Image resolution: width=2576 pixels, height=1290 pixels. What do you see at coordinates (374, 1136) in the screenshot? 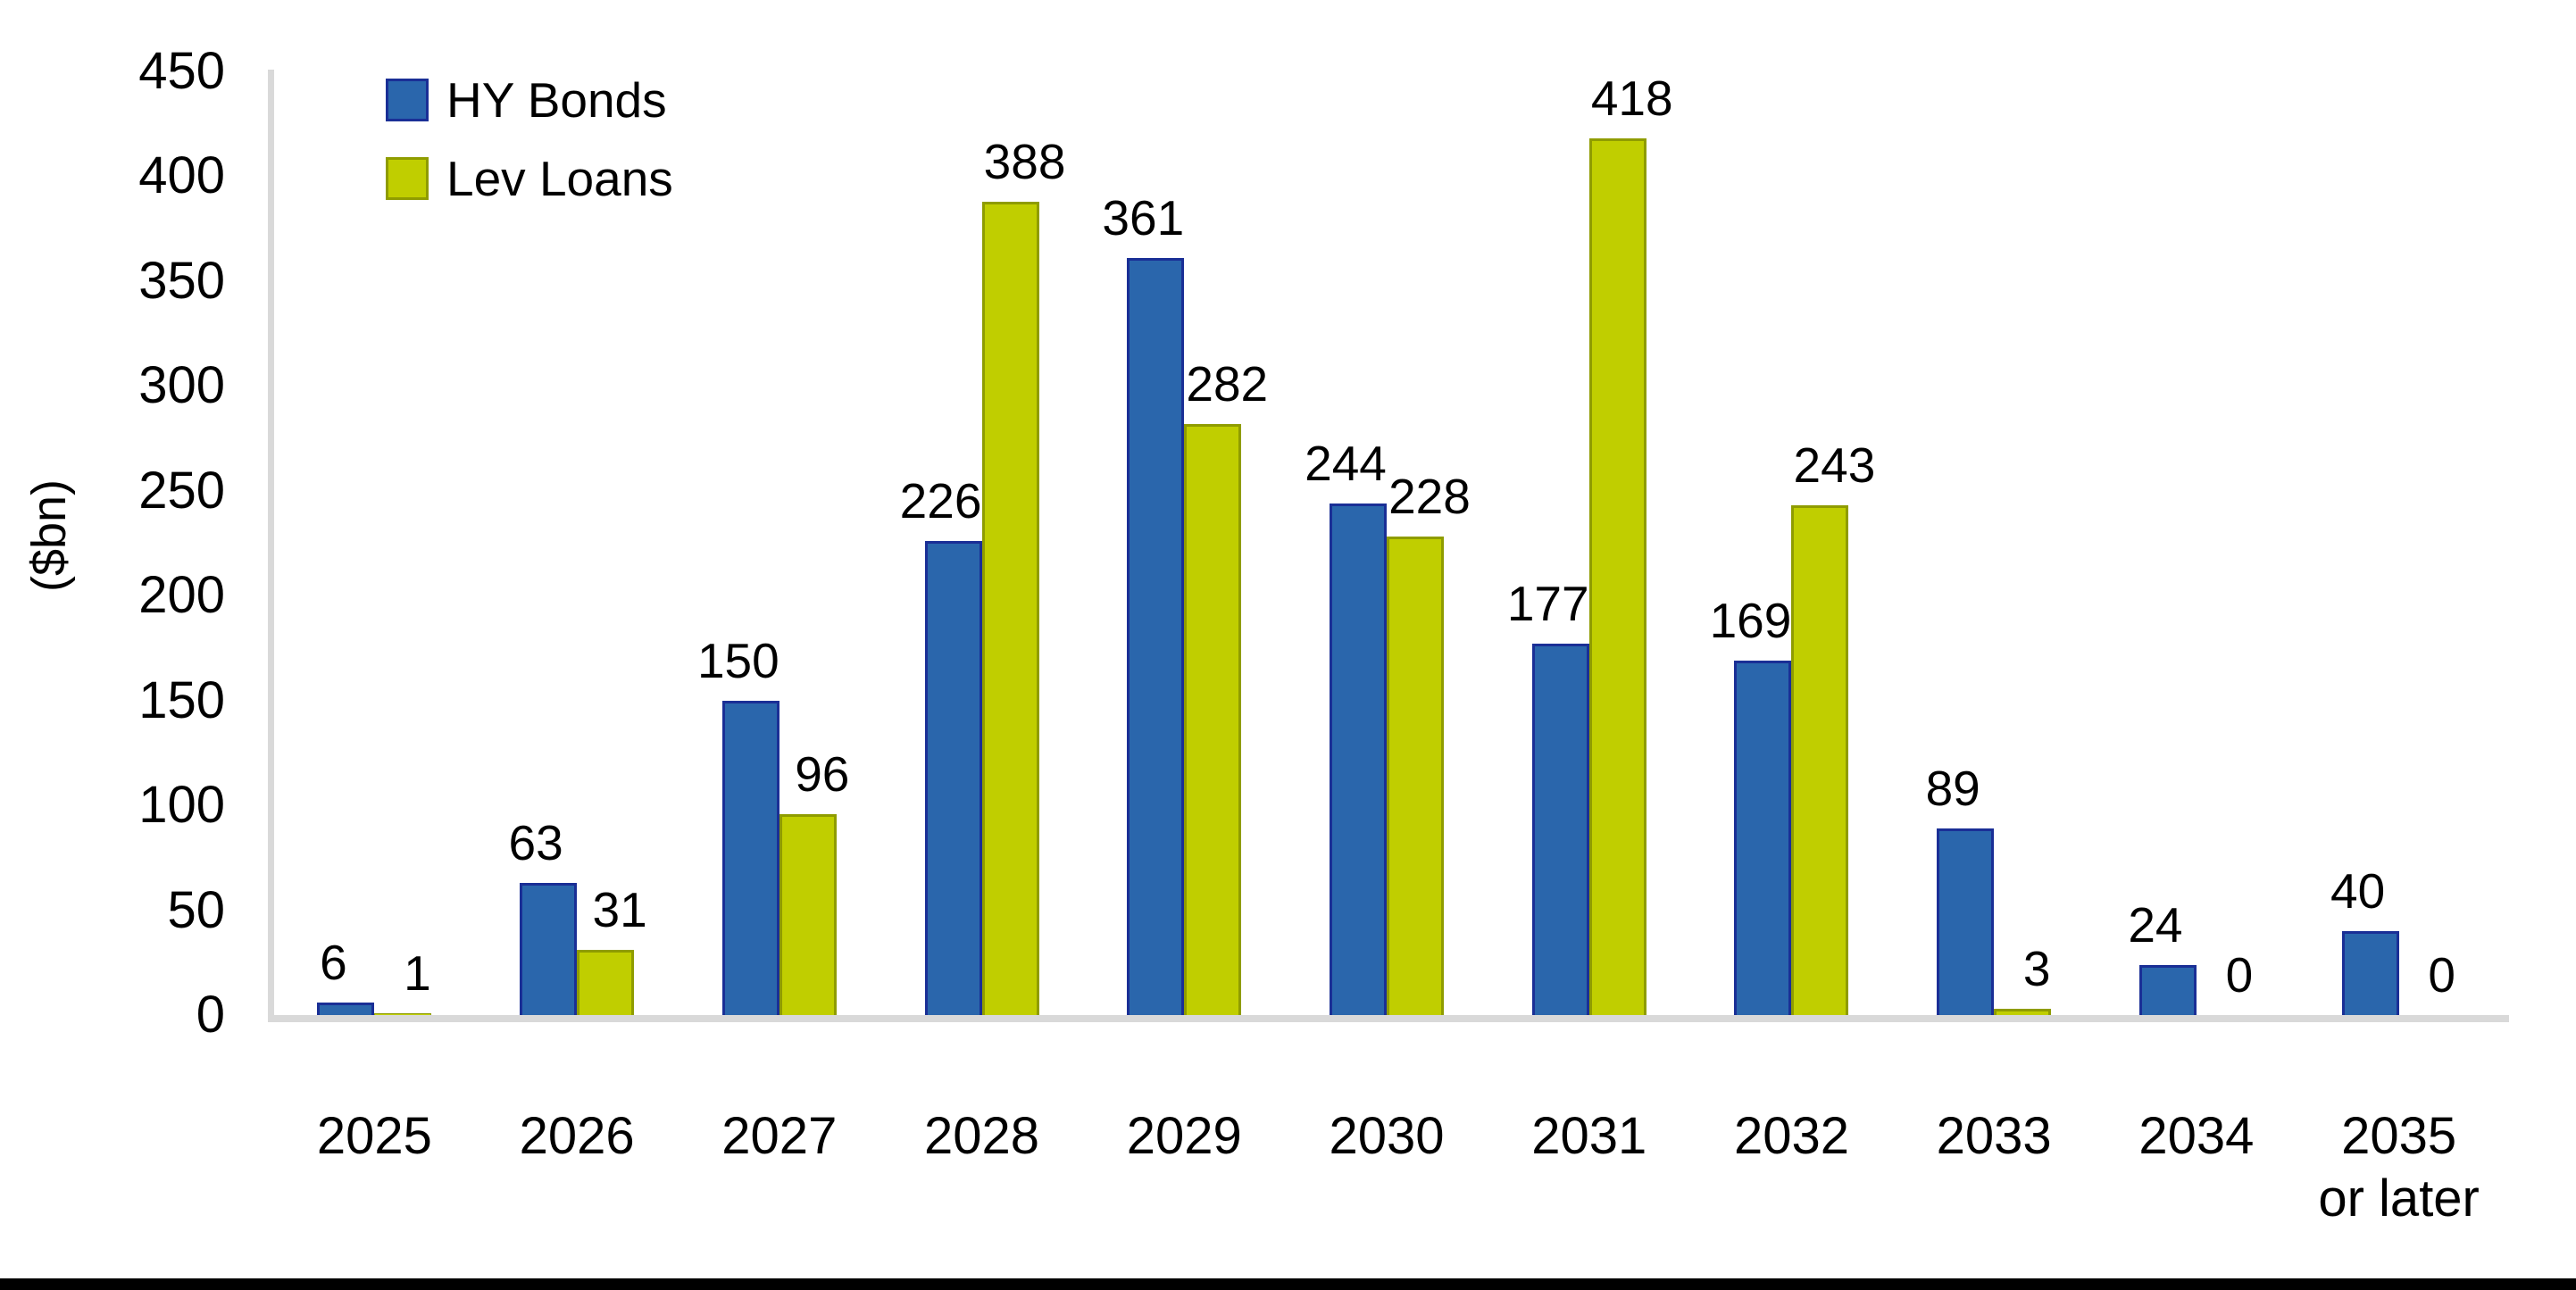
I see `x-axis-label-2025: 2025` at bounding box center [374, 1136].